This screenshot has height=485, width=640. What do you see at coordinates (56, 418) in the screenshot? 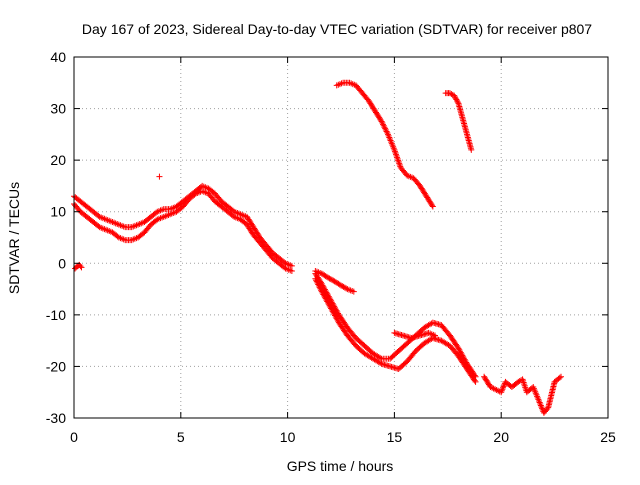
I see `y-tick-label: -30` at bounding box center [56, 418].